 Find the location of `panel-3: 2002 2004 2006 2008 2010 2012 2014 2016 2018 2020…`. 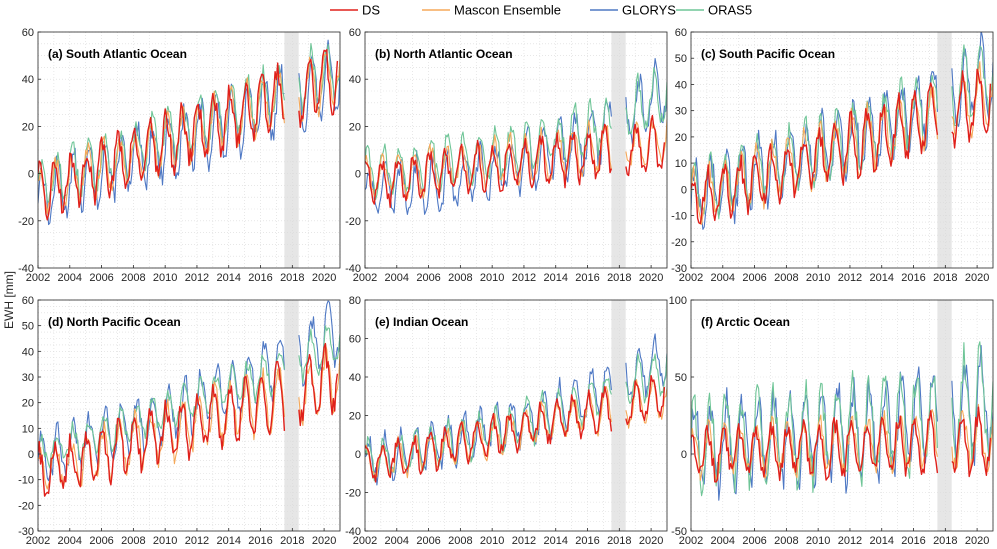

panel-3: 2002 2004 2006 2008 2010 2012 2014 2016 2018 2020… is located at coordinates (179, 421).